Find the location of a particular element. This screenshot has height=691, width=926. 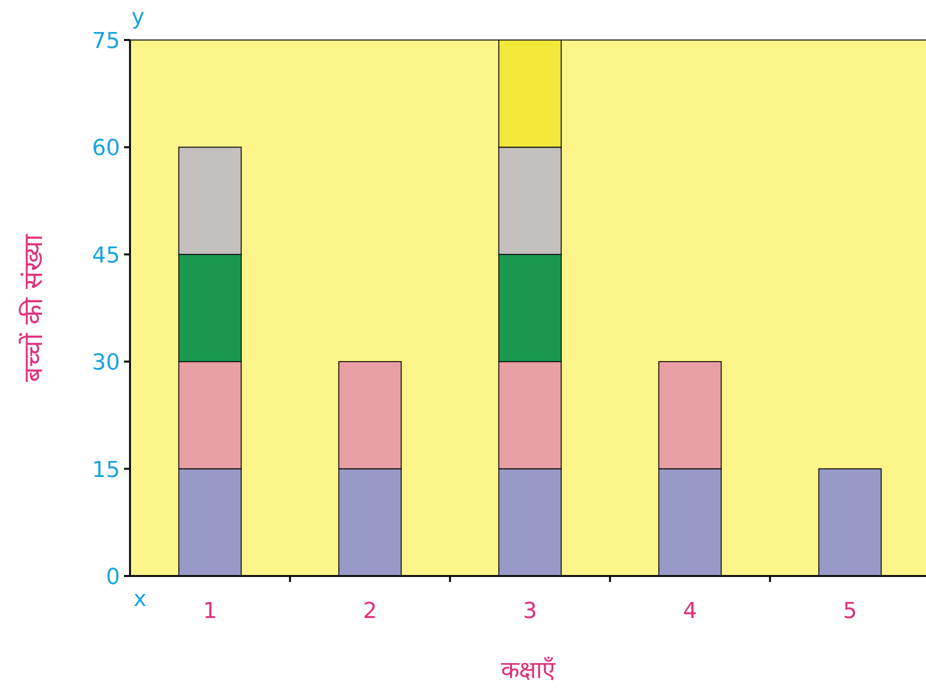

y-tick-label: 15 is located at coordinates (106, 470).